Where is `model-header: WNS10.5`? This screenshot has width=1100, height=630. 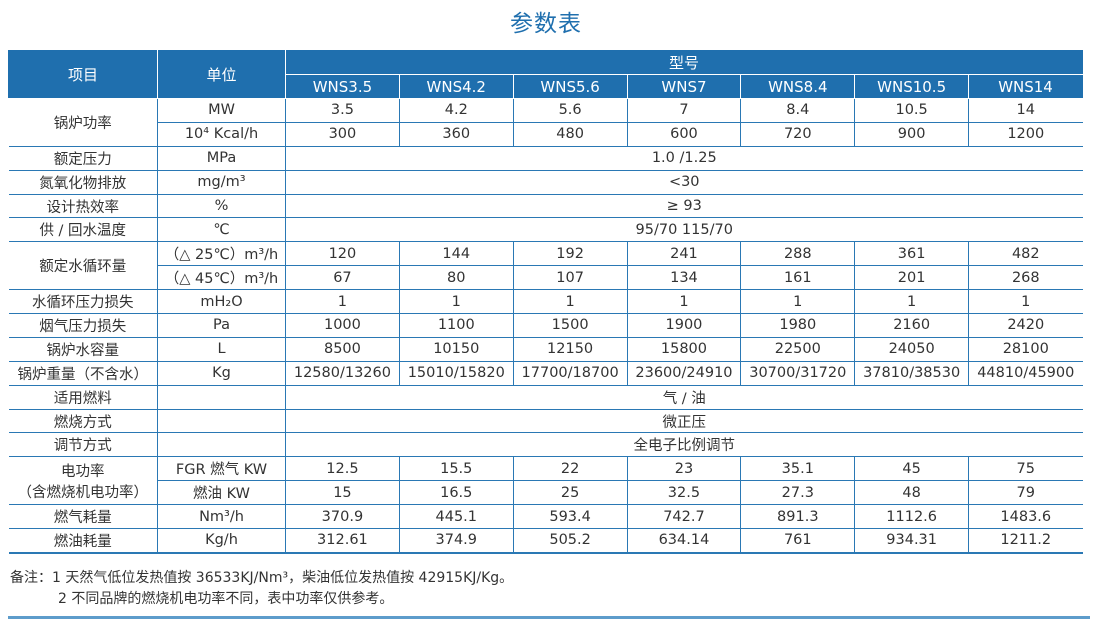 model-header: WNS10.5 is located at coordinates (912, 86).